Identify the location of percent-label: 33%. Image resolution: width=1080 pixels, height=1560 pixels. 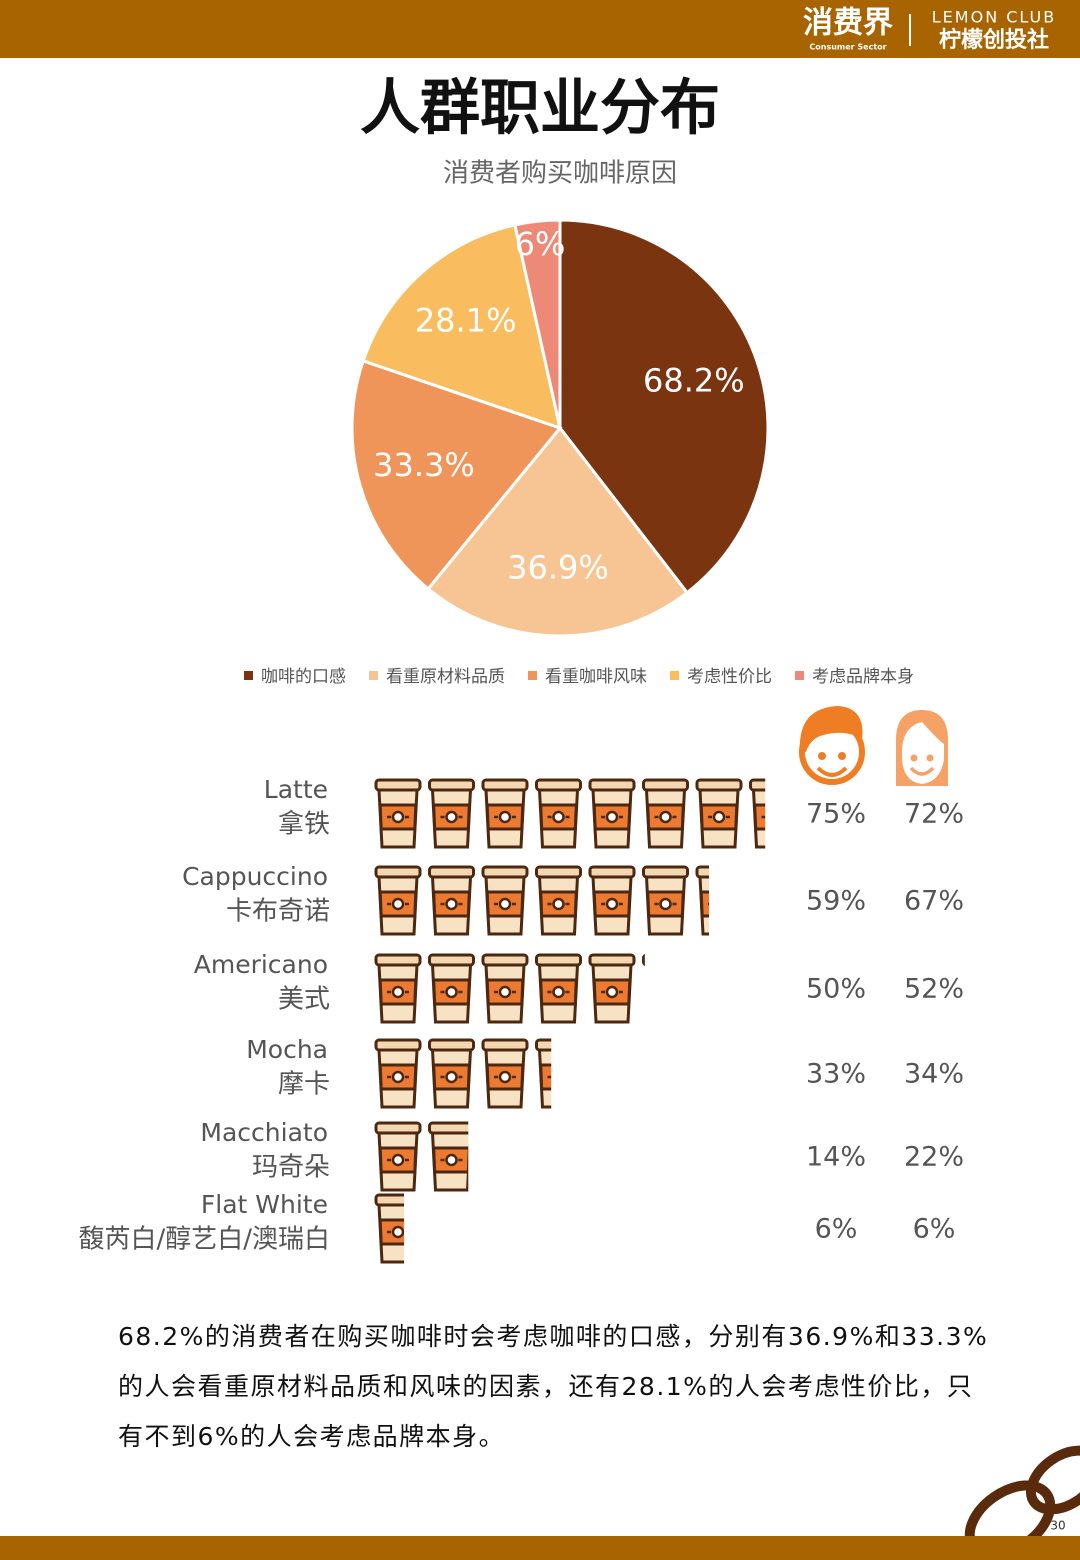
(836, 1074).